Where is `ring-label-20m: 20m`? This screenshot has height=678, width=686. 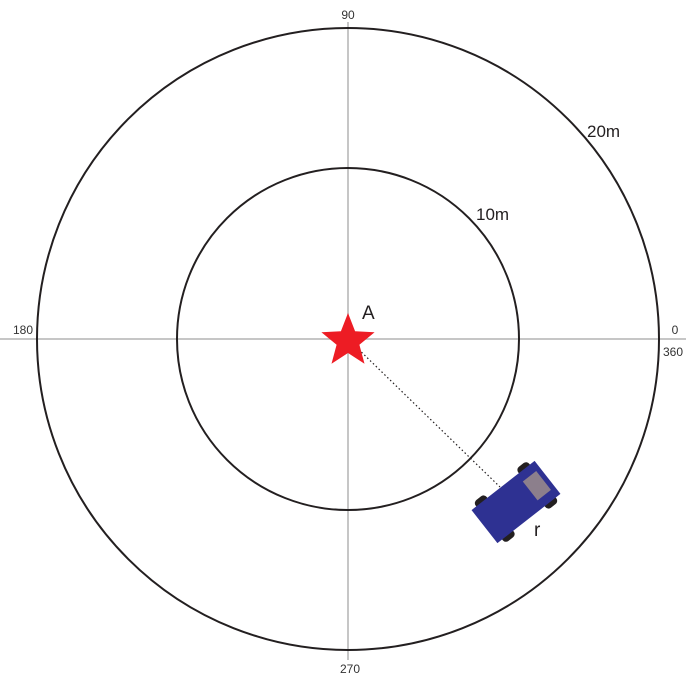 ring-label-20m: 20m is located at coordinates (603, 131).